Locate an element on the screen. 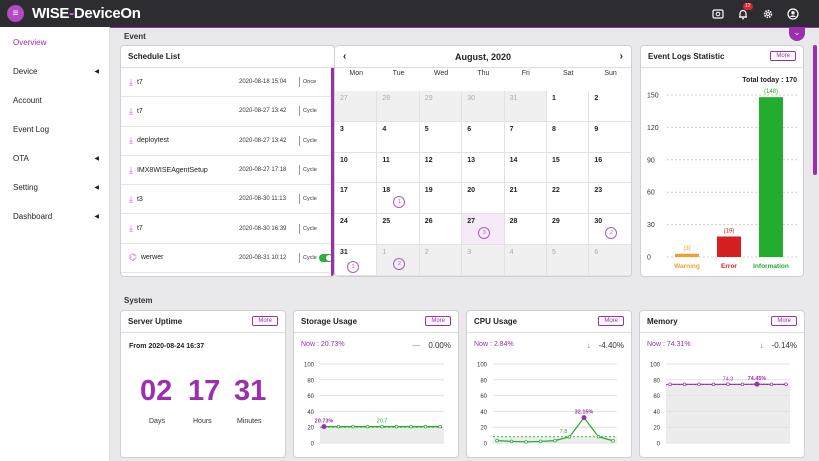 The height and width of the screenshot is (461, 819). schedule-row: ⌬ werwer 2020-08-31 10:12 Cycle is located at coordinates (226, 259).